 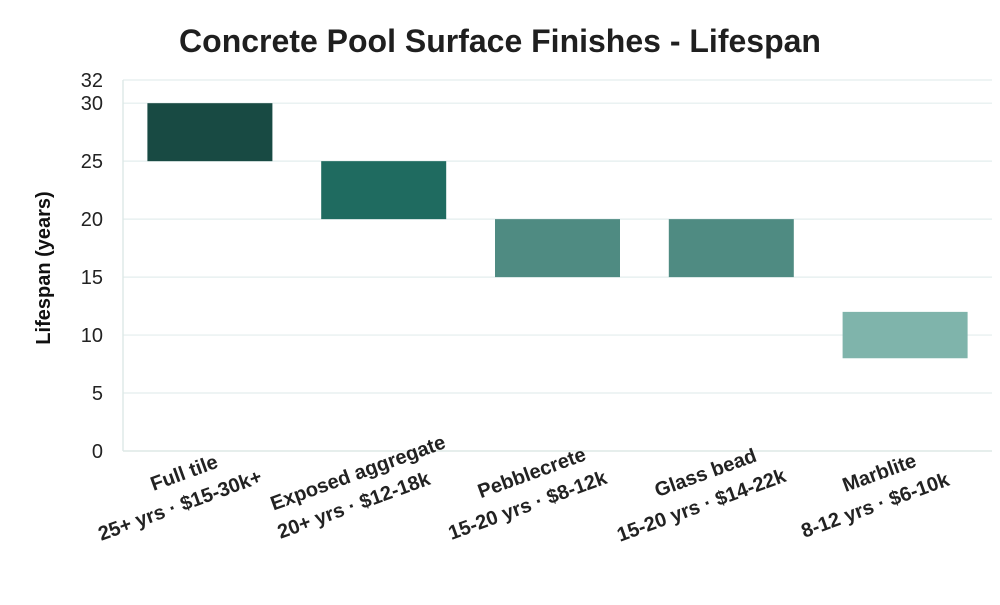 What do you see at coordinates (92, 220) in the screenshot?
I see `y-tick-label: 20` at bounding box center [92, 220].